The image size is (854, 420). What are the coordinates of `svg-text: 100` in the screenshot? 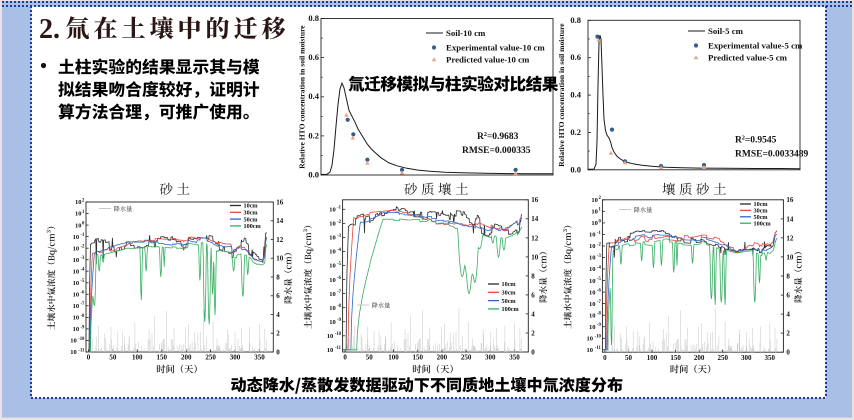 It's located at (393, 358).